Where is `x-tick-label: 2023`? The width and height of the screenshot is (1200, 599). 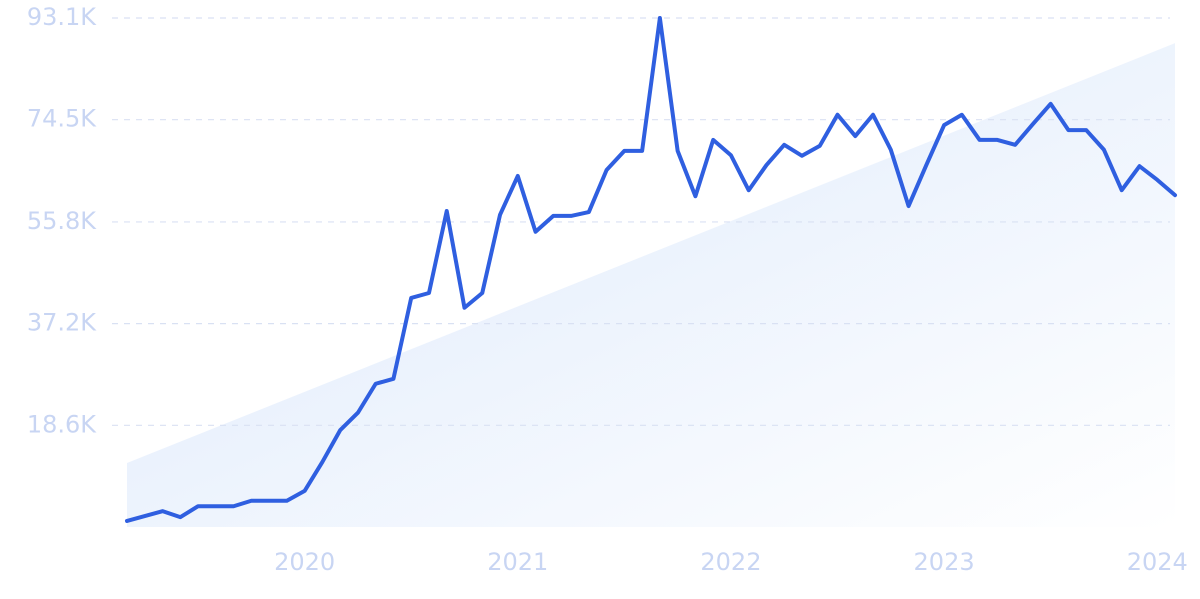
x-tick-label: 2023 is located at coordinates (944, 562).